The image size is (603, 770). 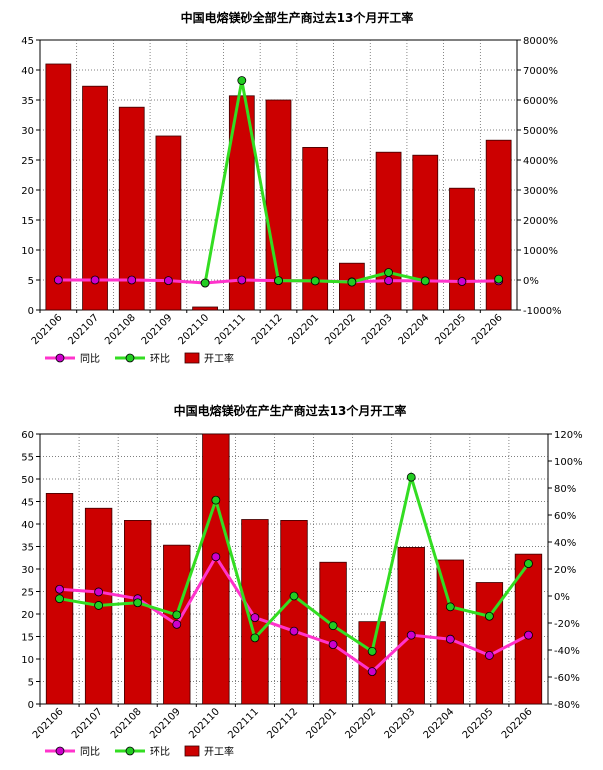 What do you see at coordinates (120, 329) in the screenshot?
I see `x-tick-label: 202108` at bounding box center [120, 329].